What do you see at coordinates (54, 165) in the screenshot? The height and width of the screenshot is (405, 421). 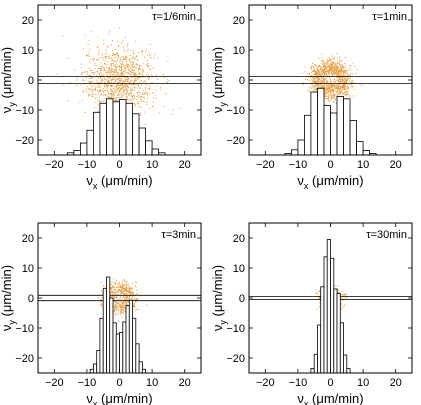 I see `chart1-xtick-label: −20` at bounding box center [54, 165].